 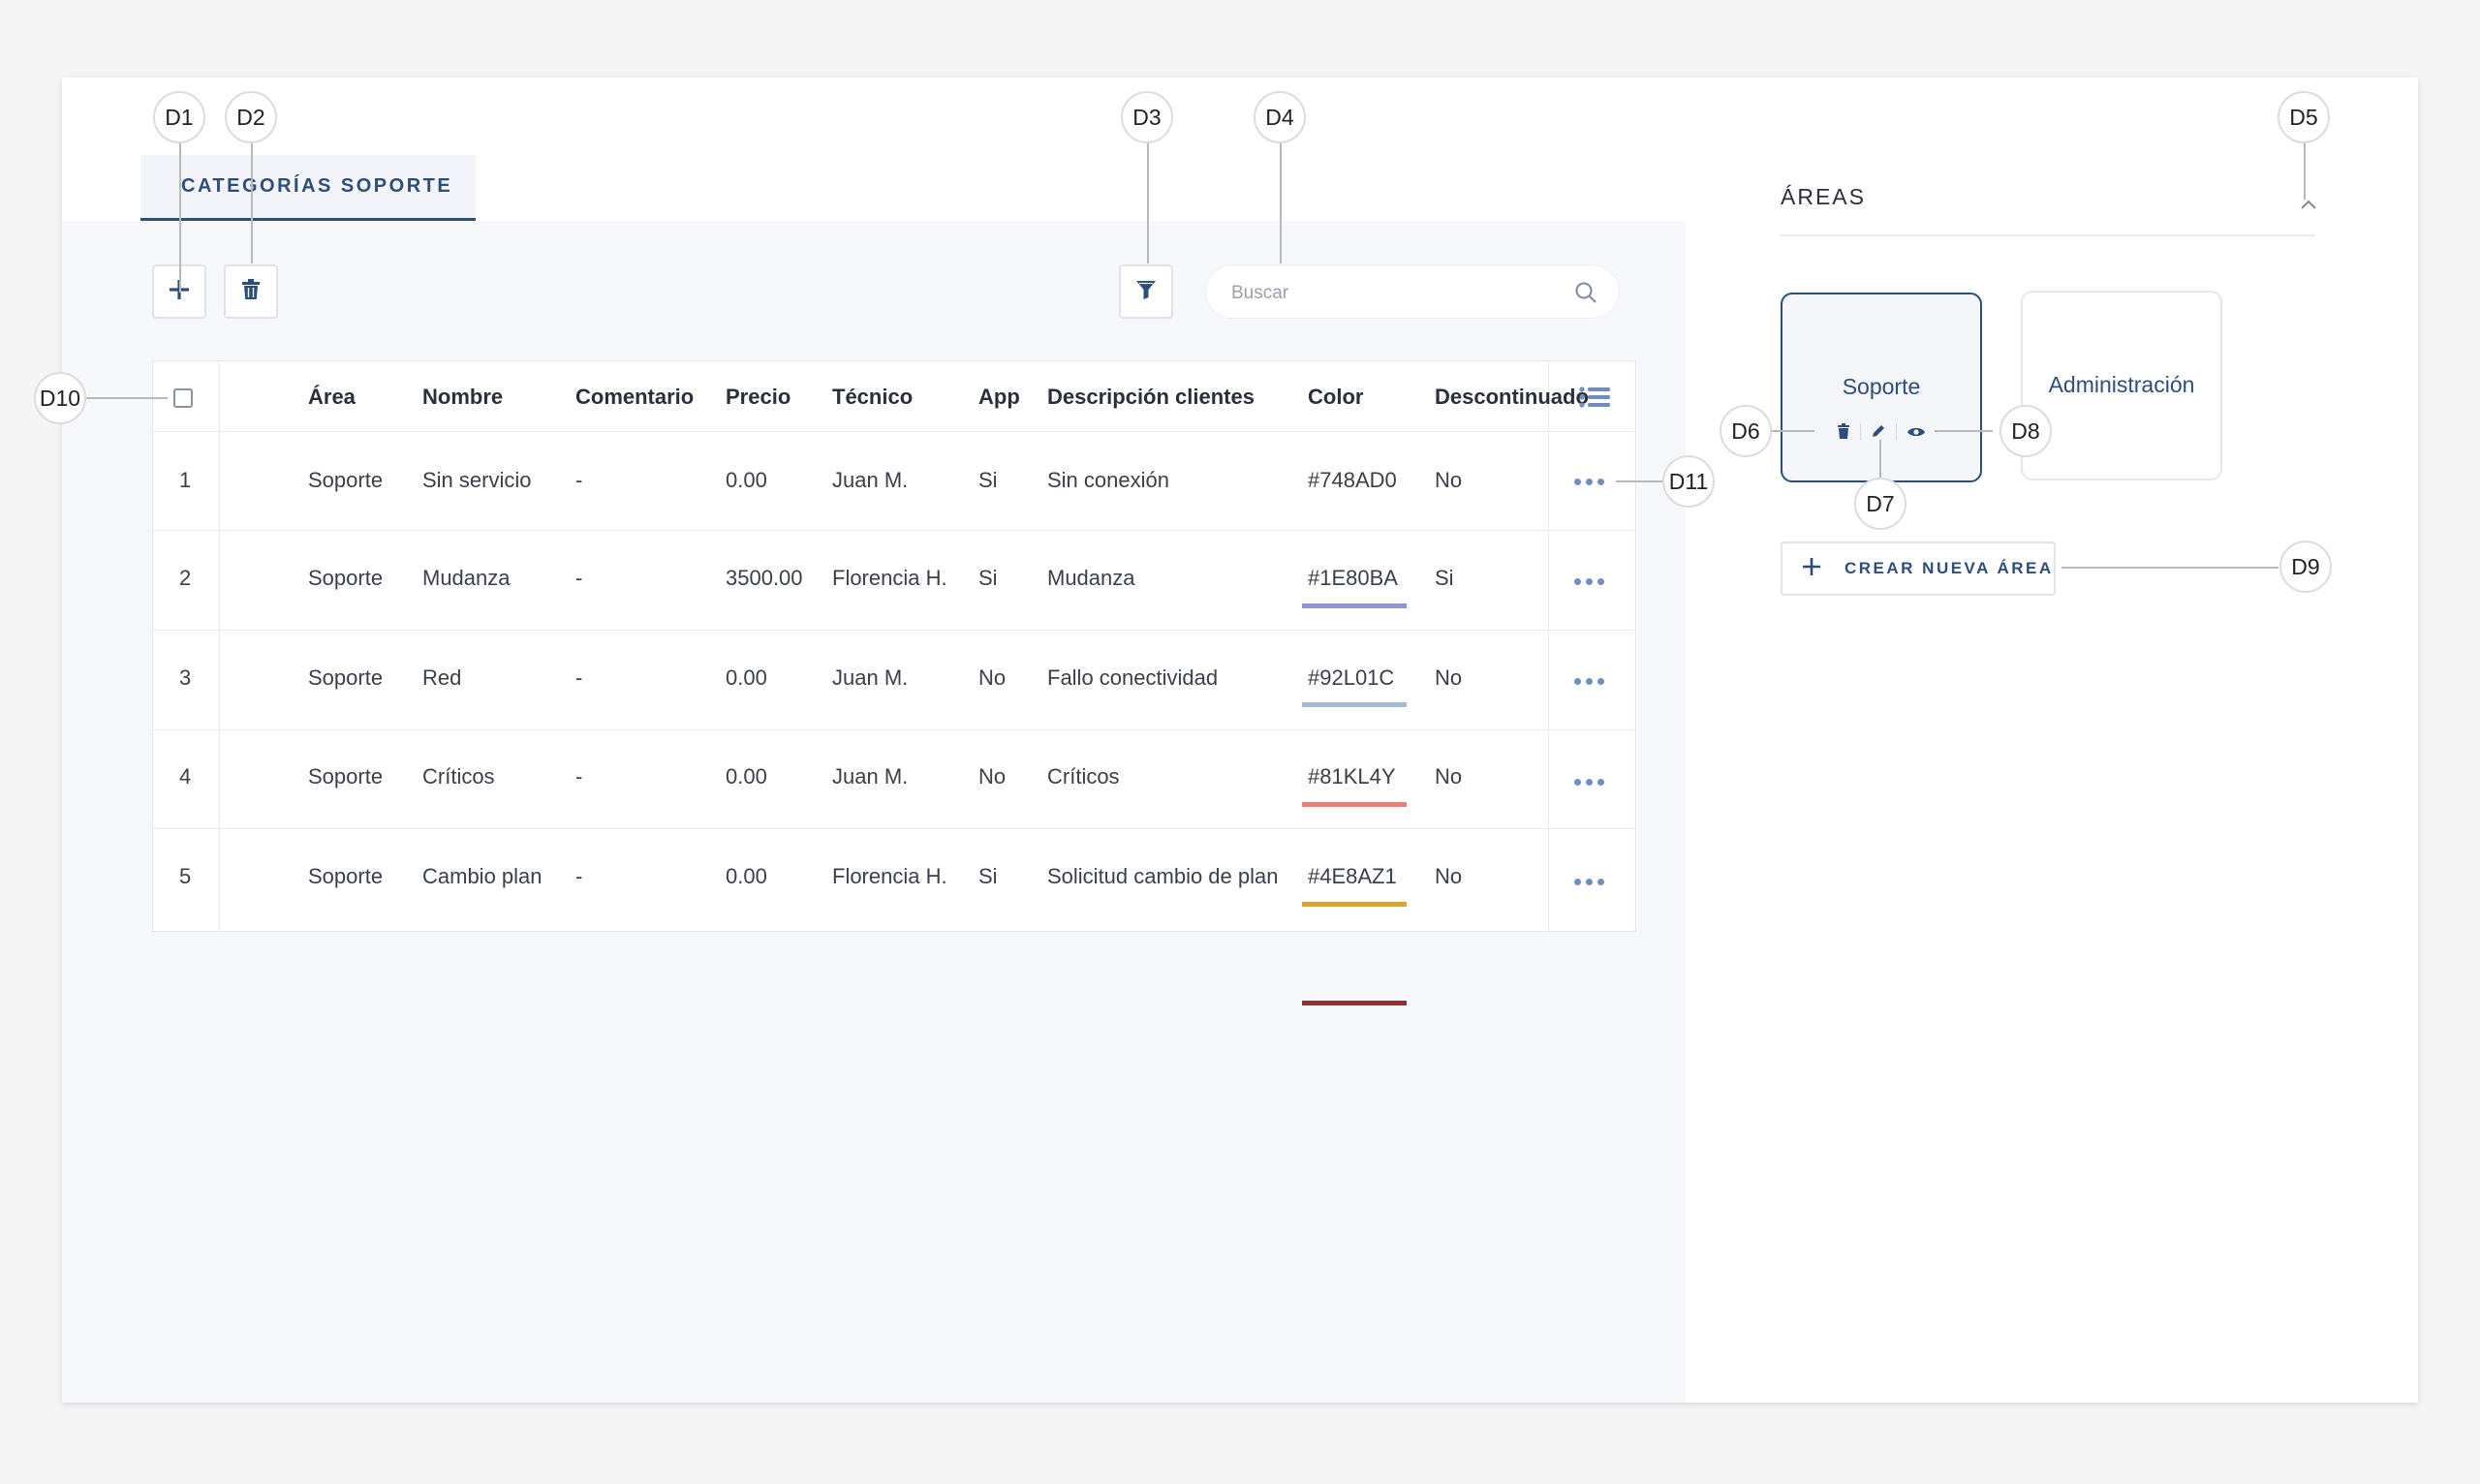 I want to click on callout-d11: D11, so click(x=1688, y=481).